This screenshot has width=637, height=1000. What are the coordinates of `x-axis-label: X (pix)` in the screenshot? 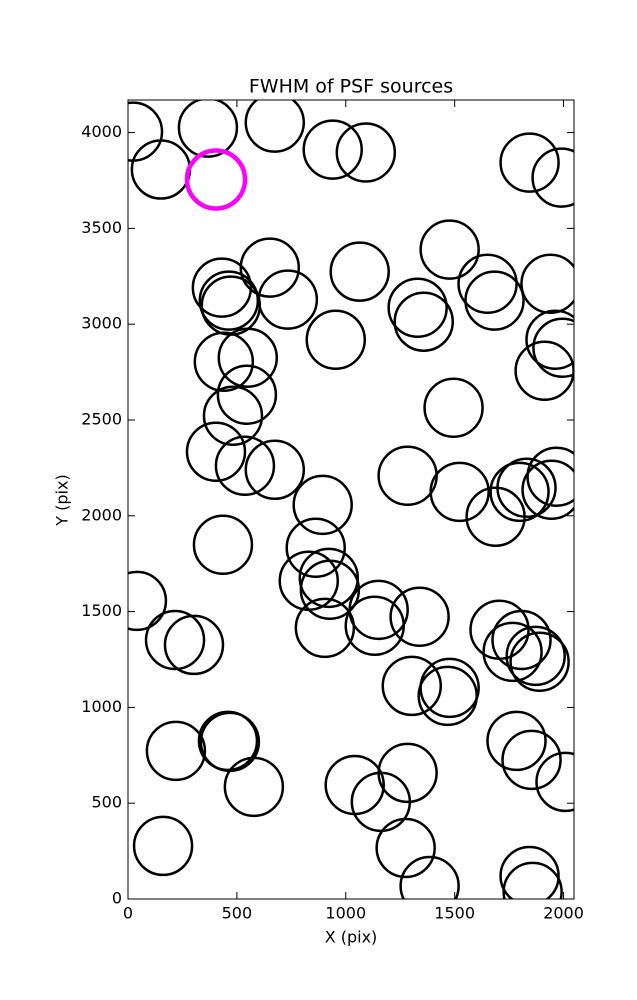 It's located at (351, 937).